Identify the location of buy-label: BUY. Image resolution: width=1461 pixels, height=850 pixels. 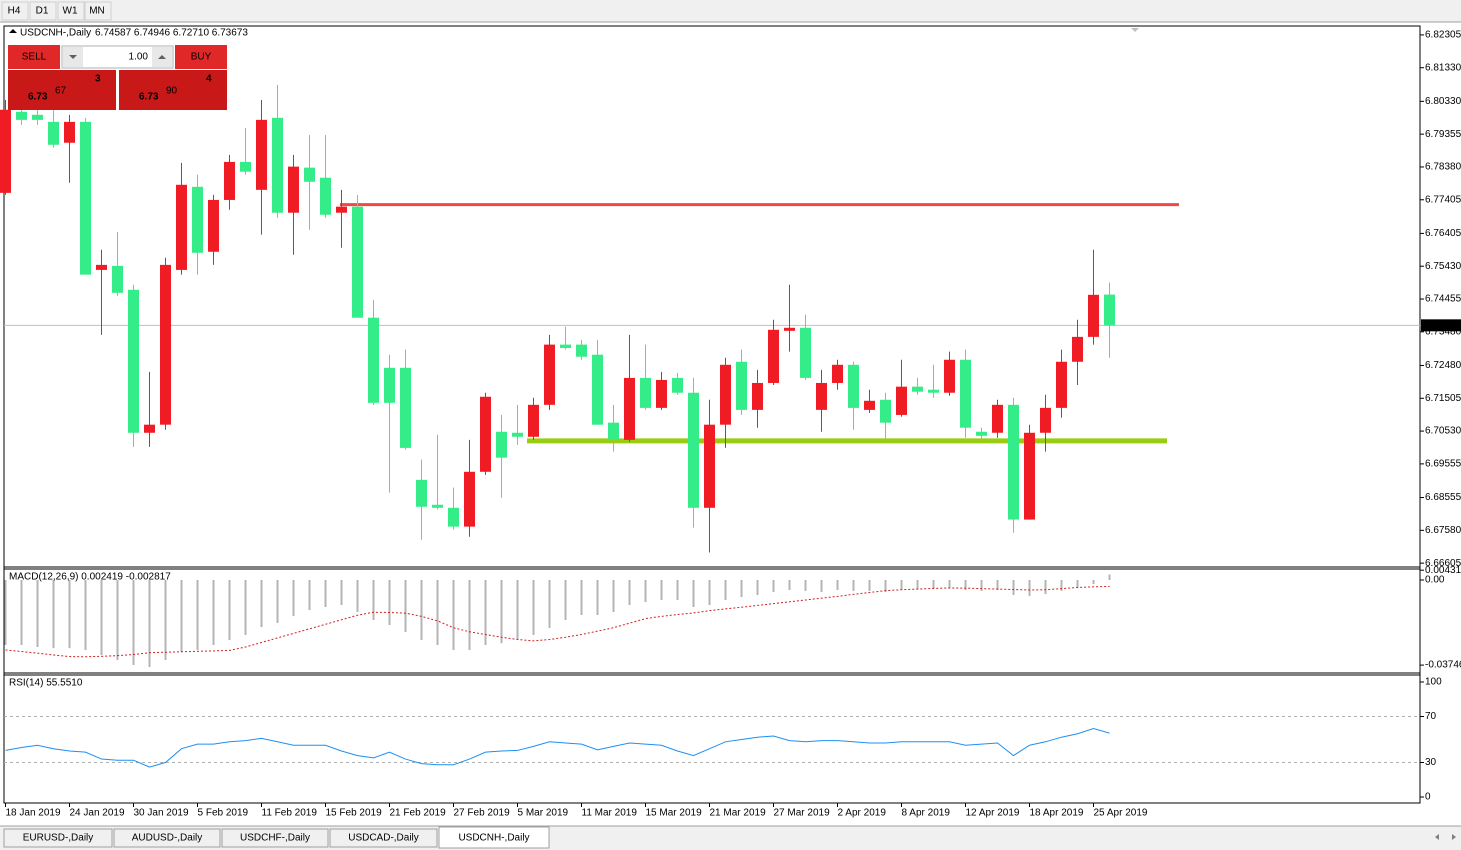
(201, 57).